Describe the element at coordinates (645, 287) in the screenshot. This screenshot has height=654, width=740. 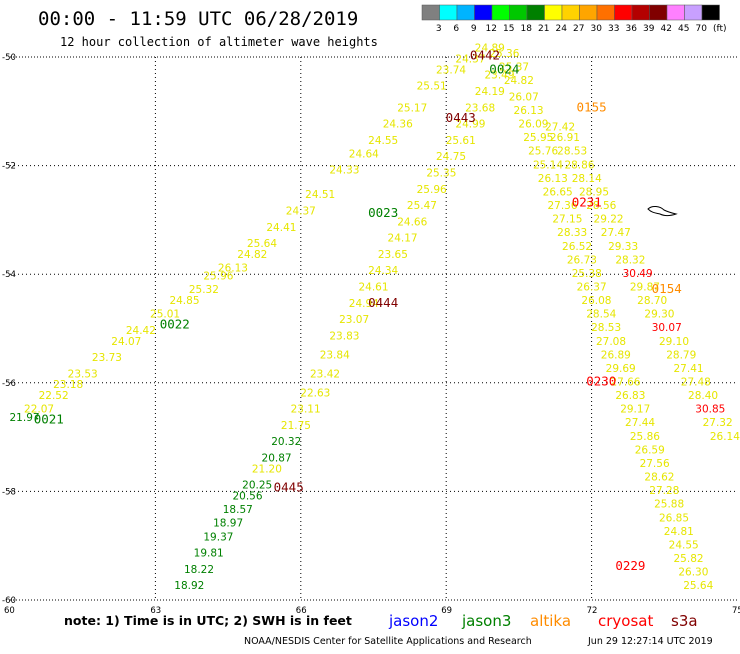
I see `swh-value-label: 29.87` at that location.